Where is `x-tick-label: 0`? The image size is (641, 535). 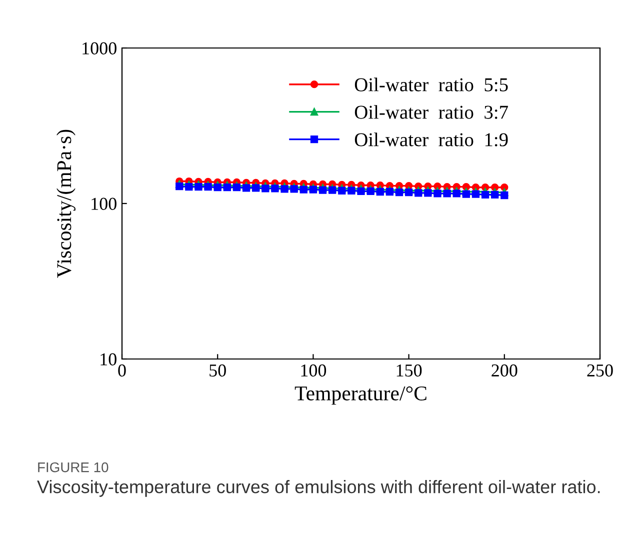 x-tick-label: 0 is located at coordinates (122, 370).